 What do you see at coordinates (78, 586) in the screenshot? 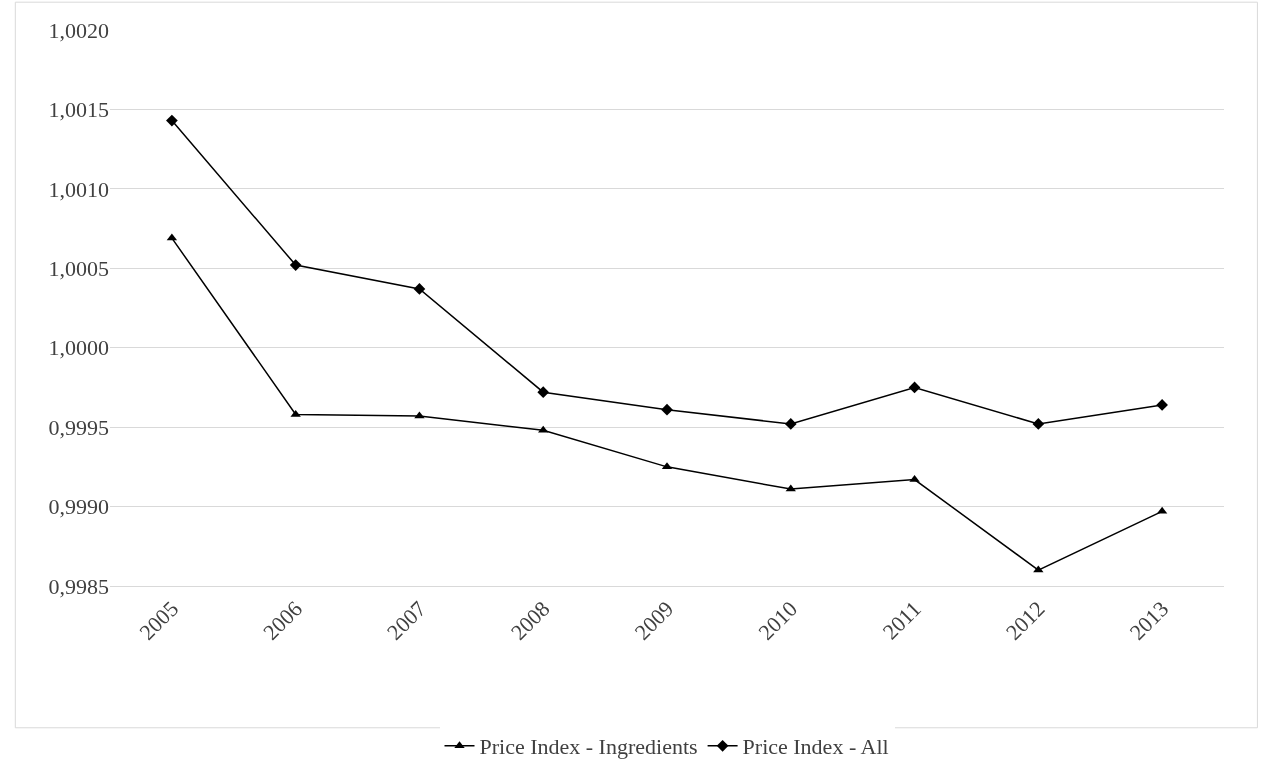
I see `y-tick-label: 0,9985` at bounding box center [78, 586].